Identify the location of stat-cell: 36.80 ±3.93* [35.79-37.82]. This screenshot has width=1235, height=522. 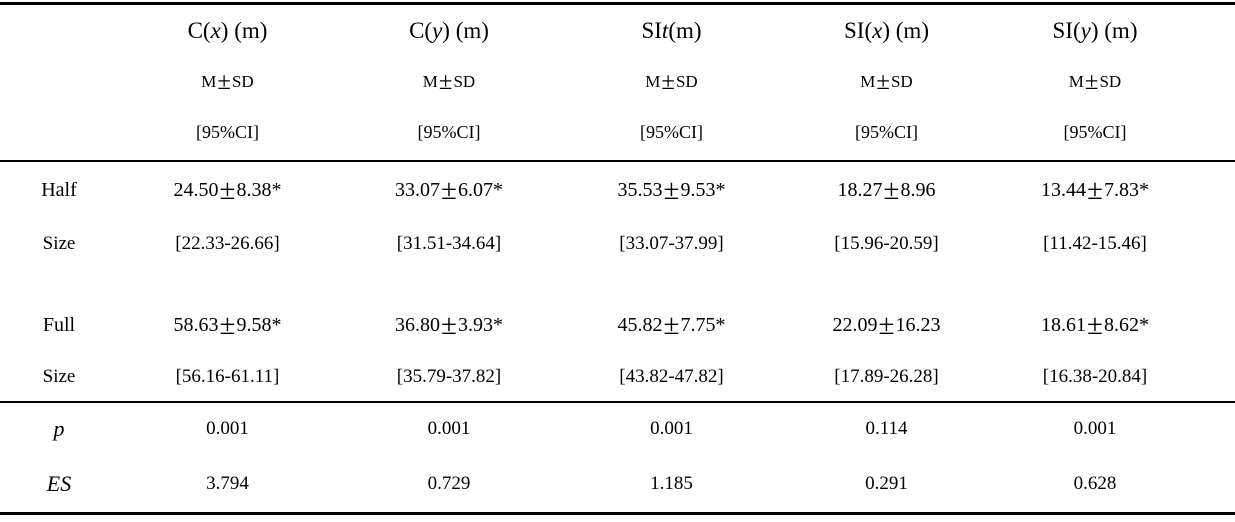
(449, 349).